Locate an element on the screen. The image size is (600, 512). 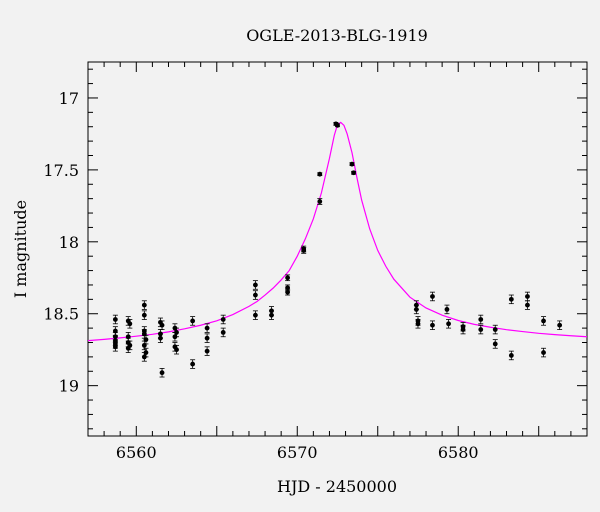
y-tick-label: 17.5 is located at coordinates (61, 170).